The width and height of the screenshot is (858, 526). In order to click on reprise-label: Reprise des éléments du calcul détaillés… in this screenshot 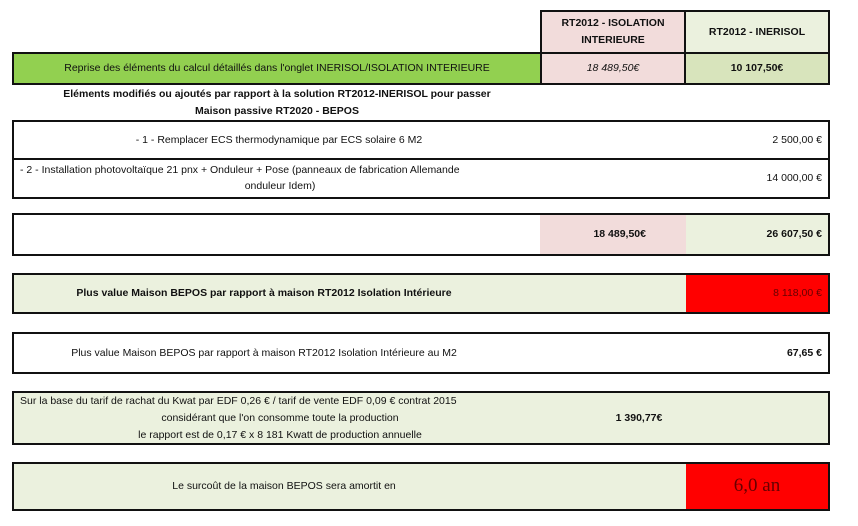, I will do `click(277, 68)`.